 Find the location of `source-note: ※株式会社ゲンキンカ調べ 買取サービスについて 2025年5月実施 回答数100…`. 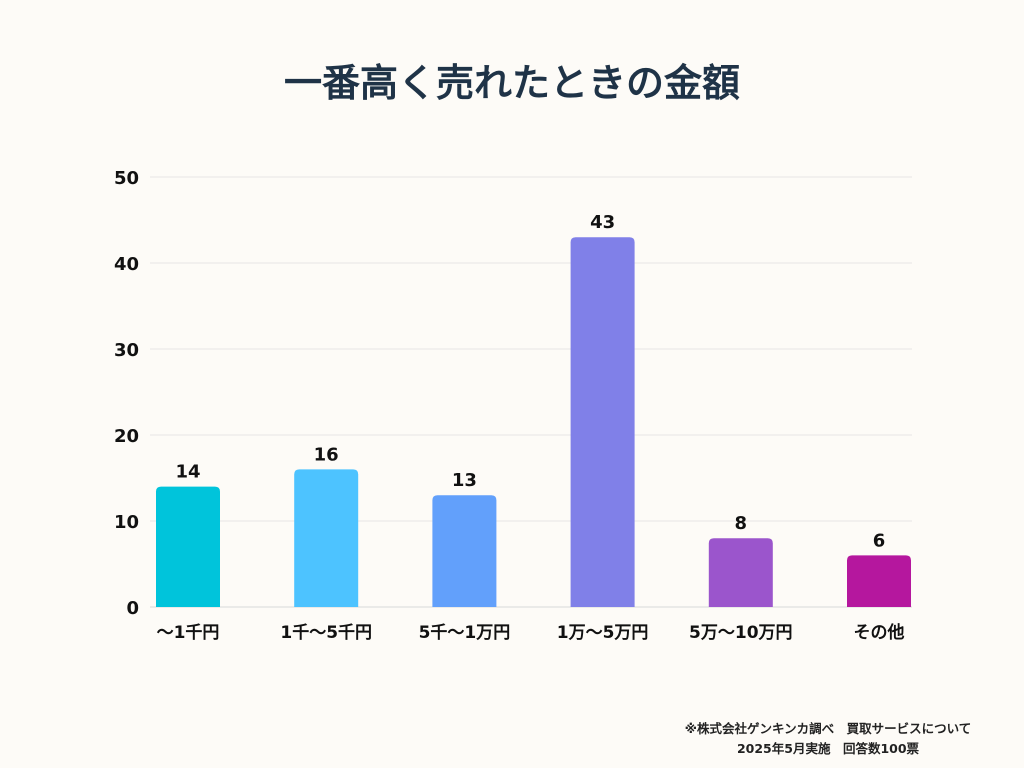

source-note: ※株式会社ゲンキンカ調べ 買取サービスについて 2025年5月実施 回答数100… is located at coordinates (828, 739).